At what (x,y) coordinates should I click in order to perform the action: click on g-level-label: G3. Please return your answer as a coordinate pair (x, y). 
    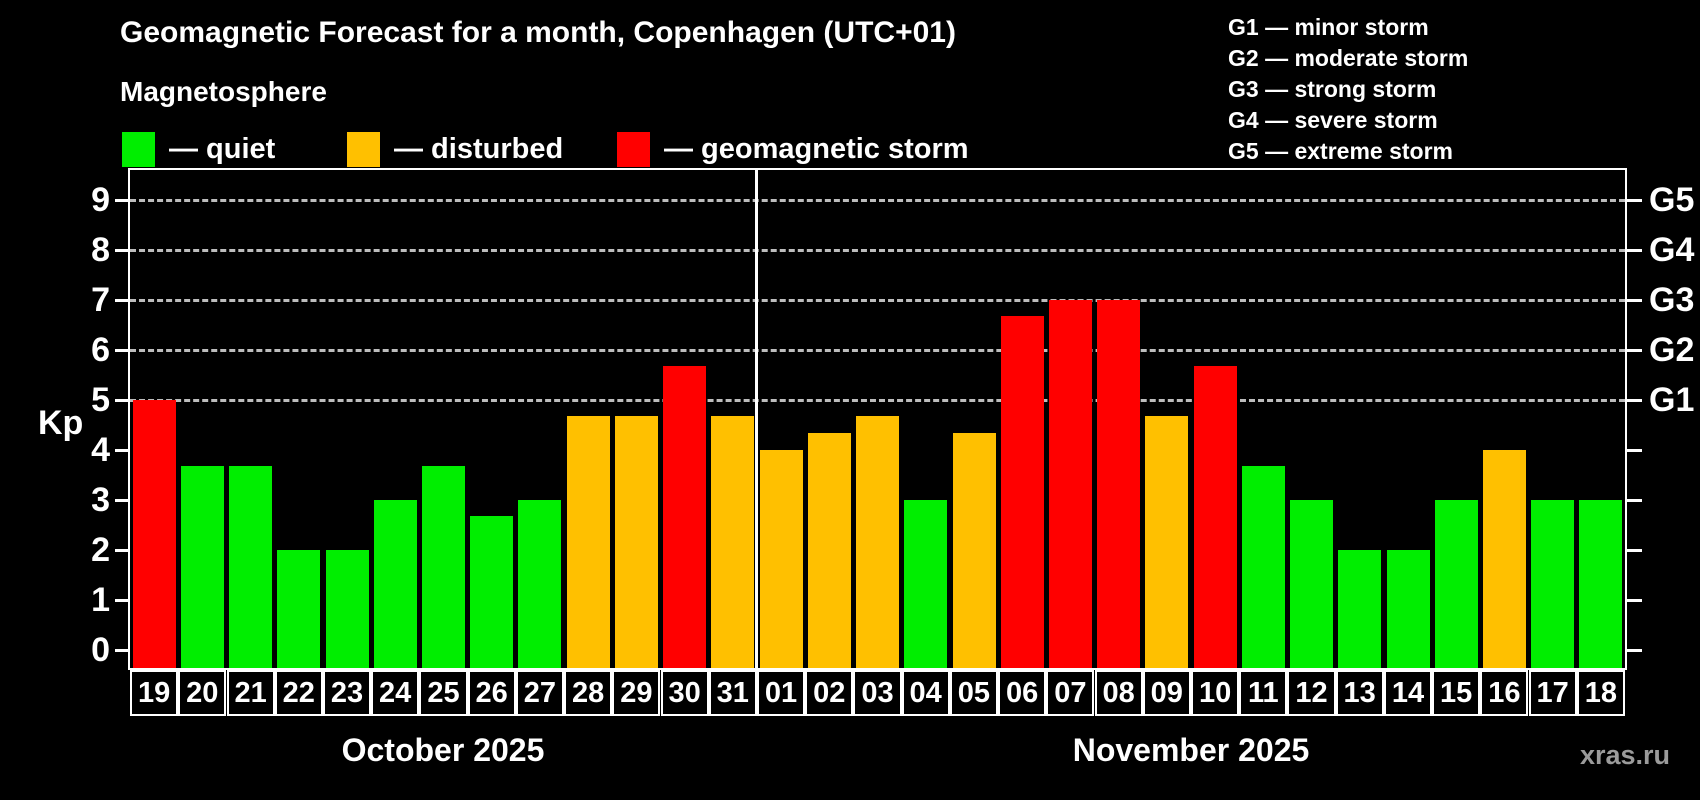
    Looking at the image, I should click on (1672, 300).